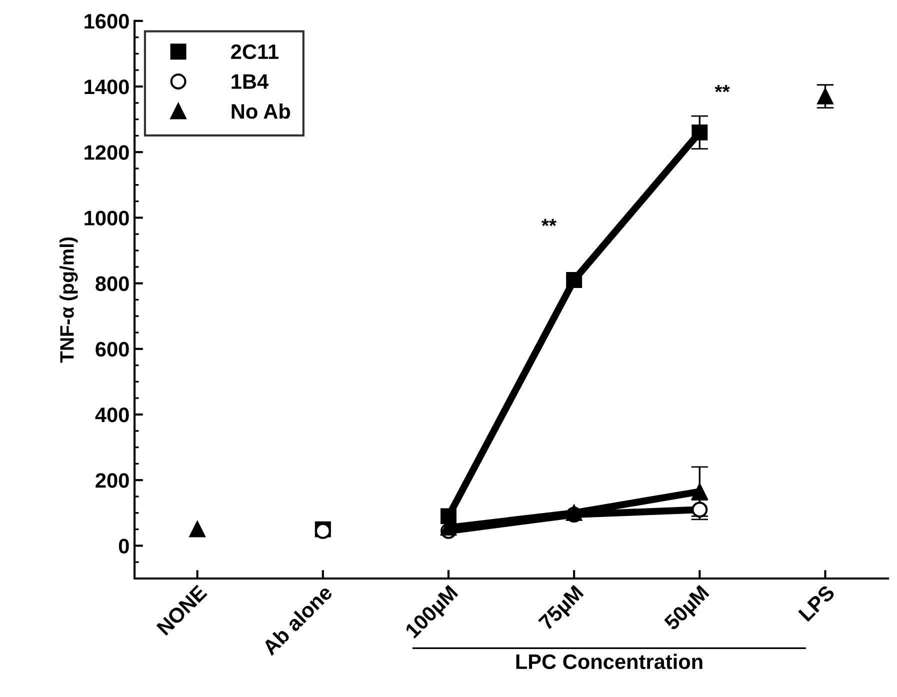 The height and width of the screenshot is (697, 897). I want to click on y-tick-label: 1400, so click(106, 87).